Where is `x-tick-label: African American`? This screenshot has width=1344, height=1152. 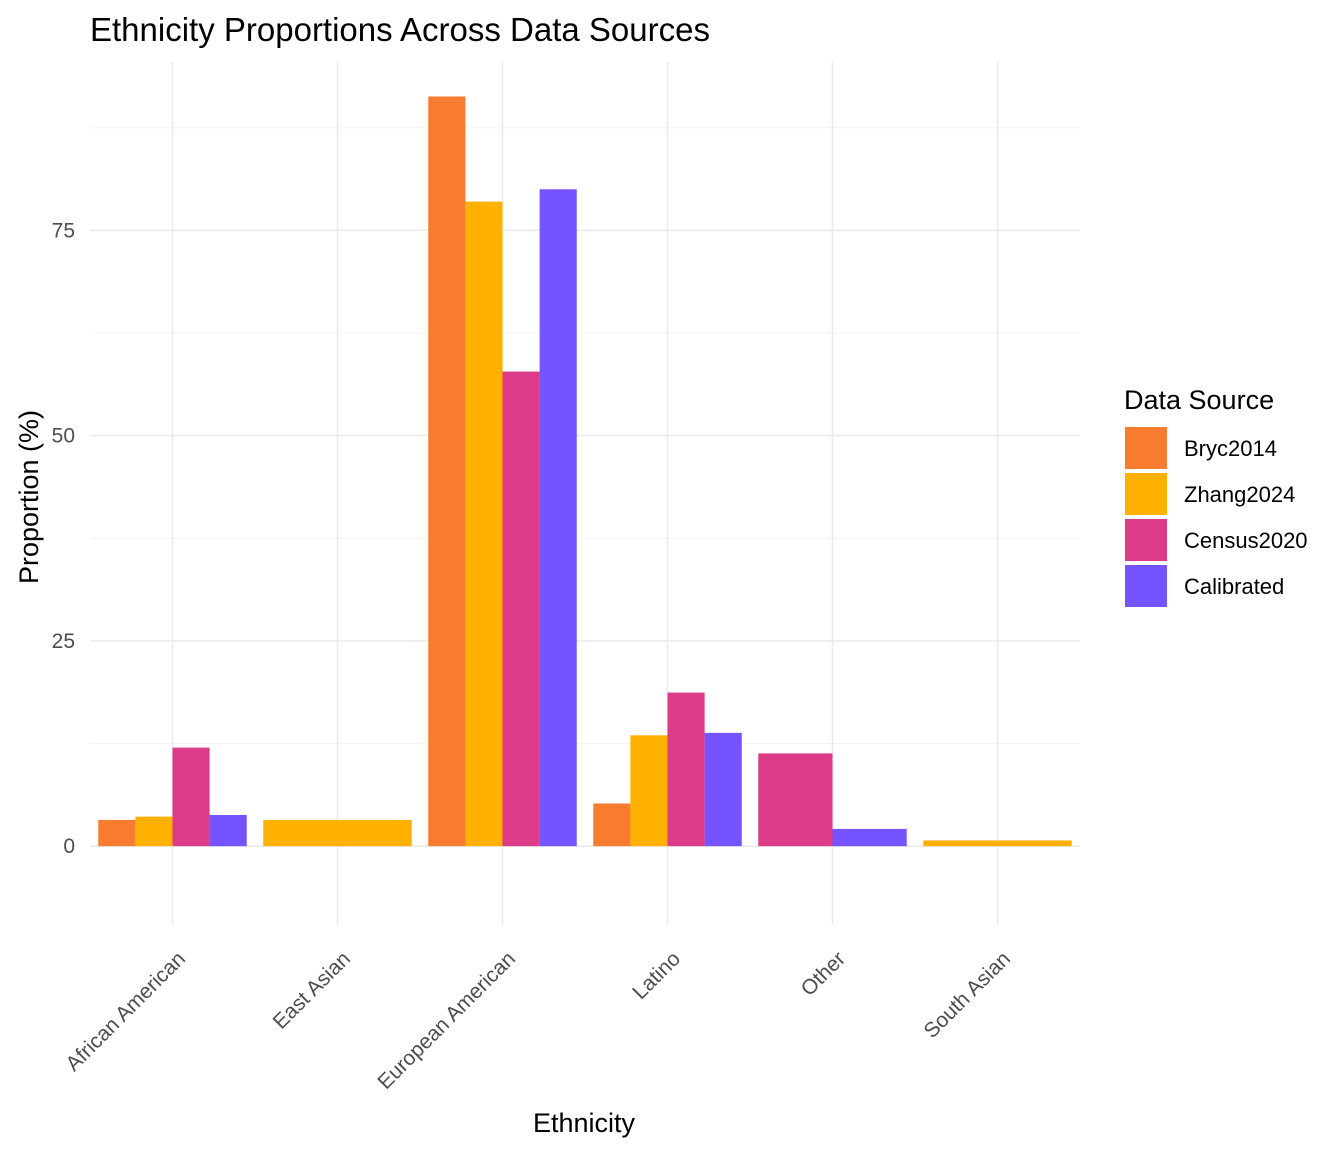 x-tick-label: African American is located at coordinates (126, 1011).